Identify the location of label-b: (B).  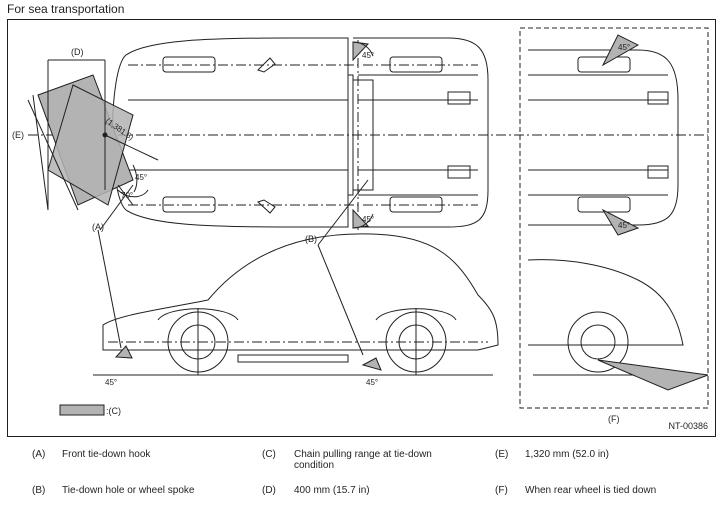
(311, 239).